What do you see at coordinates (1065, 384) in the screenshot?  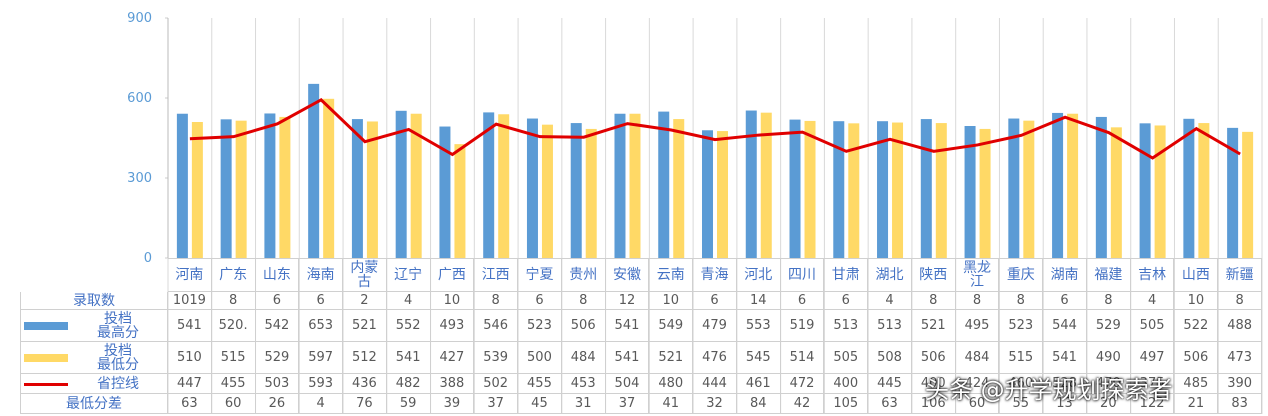 I see `table-cell: 528` at bounding box center [1065, 384].